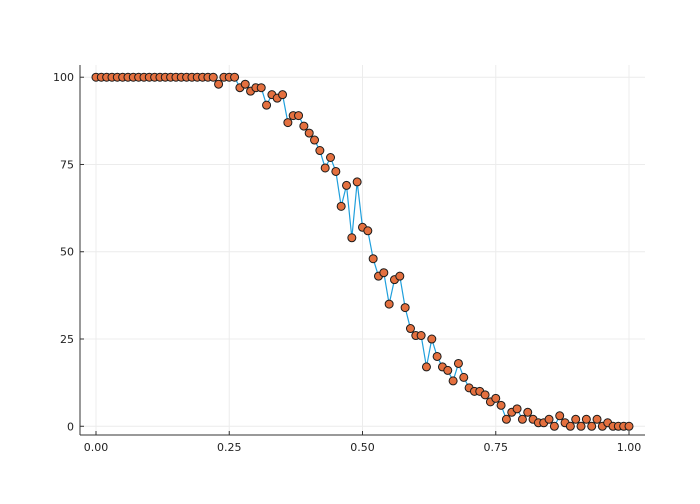 This screenshot has height=504, width=700. I want to click on y-tick-group: 0 25 50 75 100, so click(68, 252).